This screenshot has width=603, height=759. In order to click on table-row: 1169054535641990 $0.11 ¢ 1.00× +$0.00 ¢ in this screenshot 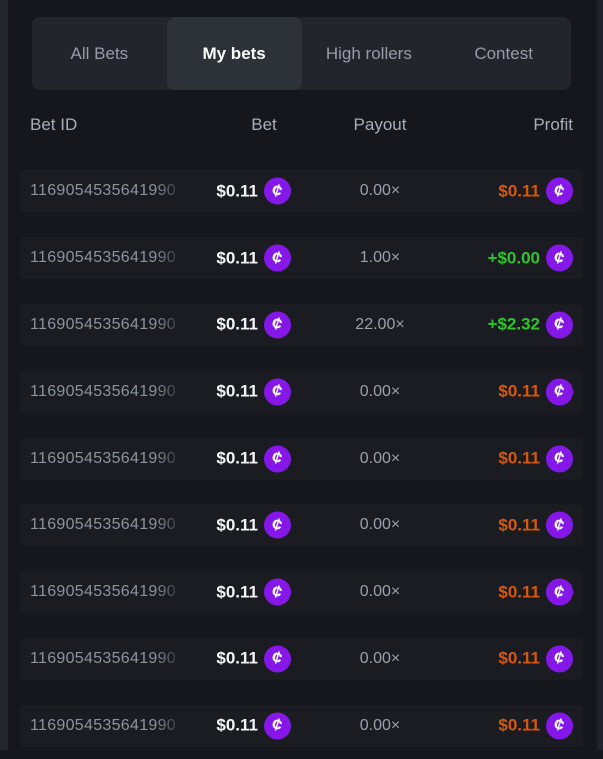, I will do `click(301, 258)`.